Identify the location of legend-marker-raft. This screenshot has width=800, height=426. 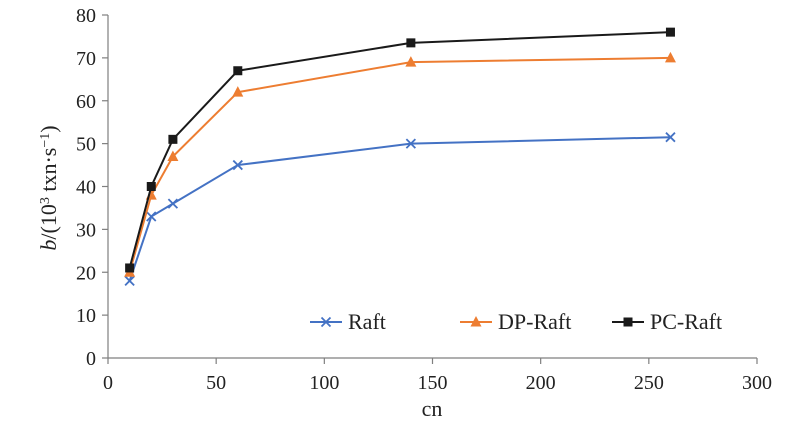
(326, 322).